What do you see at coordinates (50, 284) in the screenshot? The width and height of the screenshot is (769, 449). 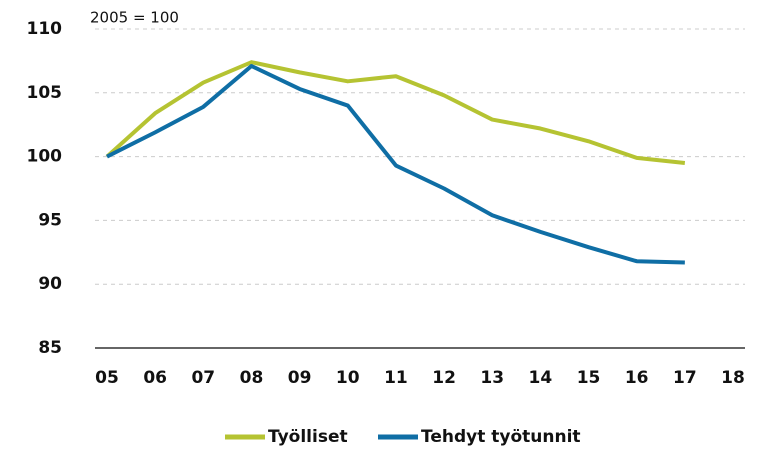 I see `y-tick-label: 90` at bounding box center [50, 284].